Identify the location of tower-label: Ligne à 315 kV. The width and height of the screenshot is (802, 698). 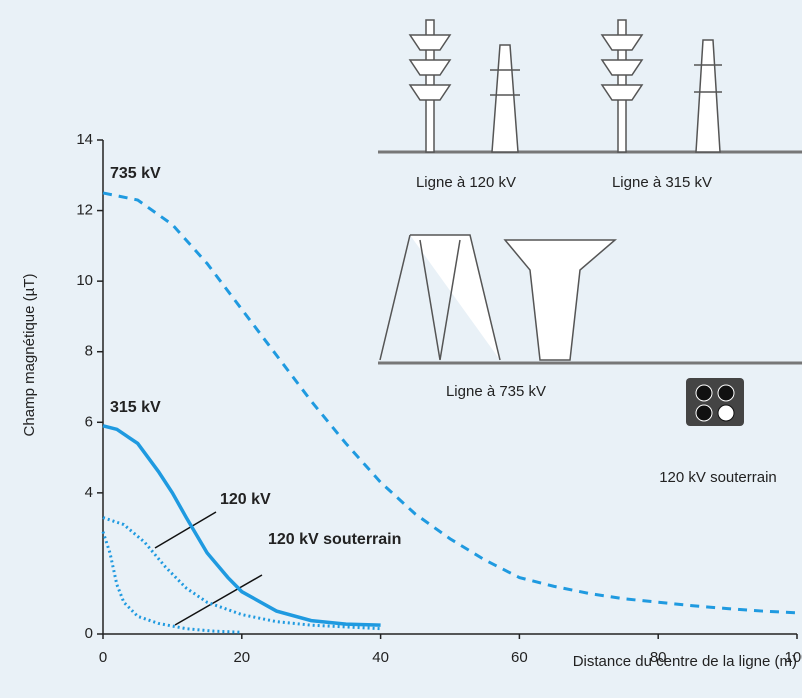
(662, 182).